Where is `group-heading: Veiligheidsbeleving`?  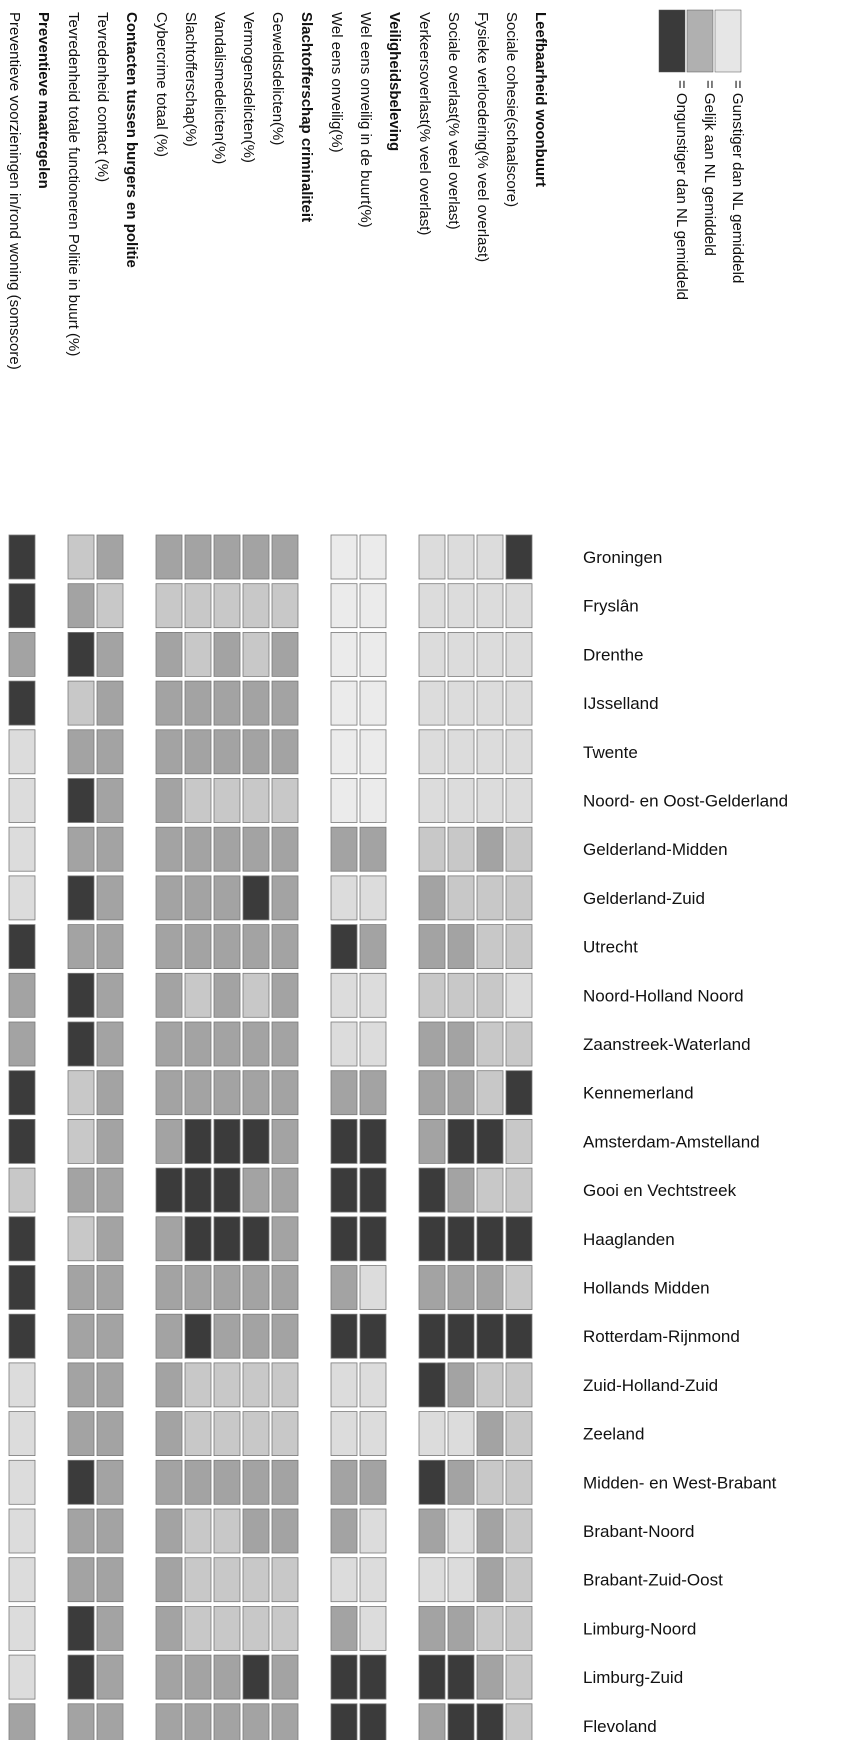 group-heading: Veiligheidsbeleving is located at coordinates (394, 81).